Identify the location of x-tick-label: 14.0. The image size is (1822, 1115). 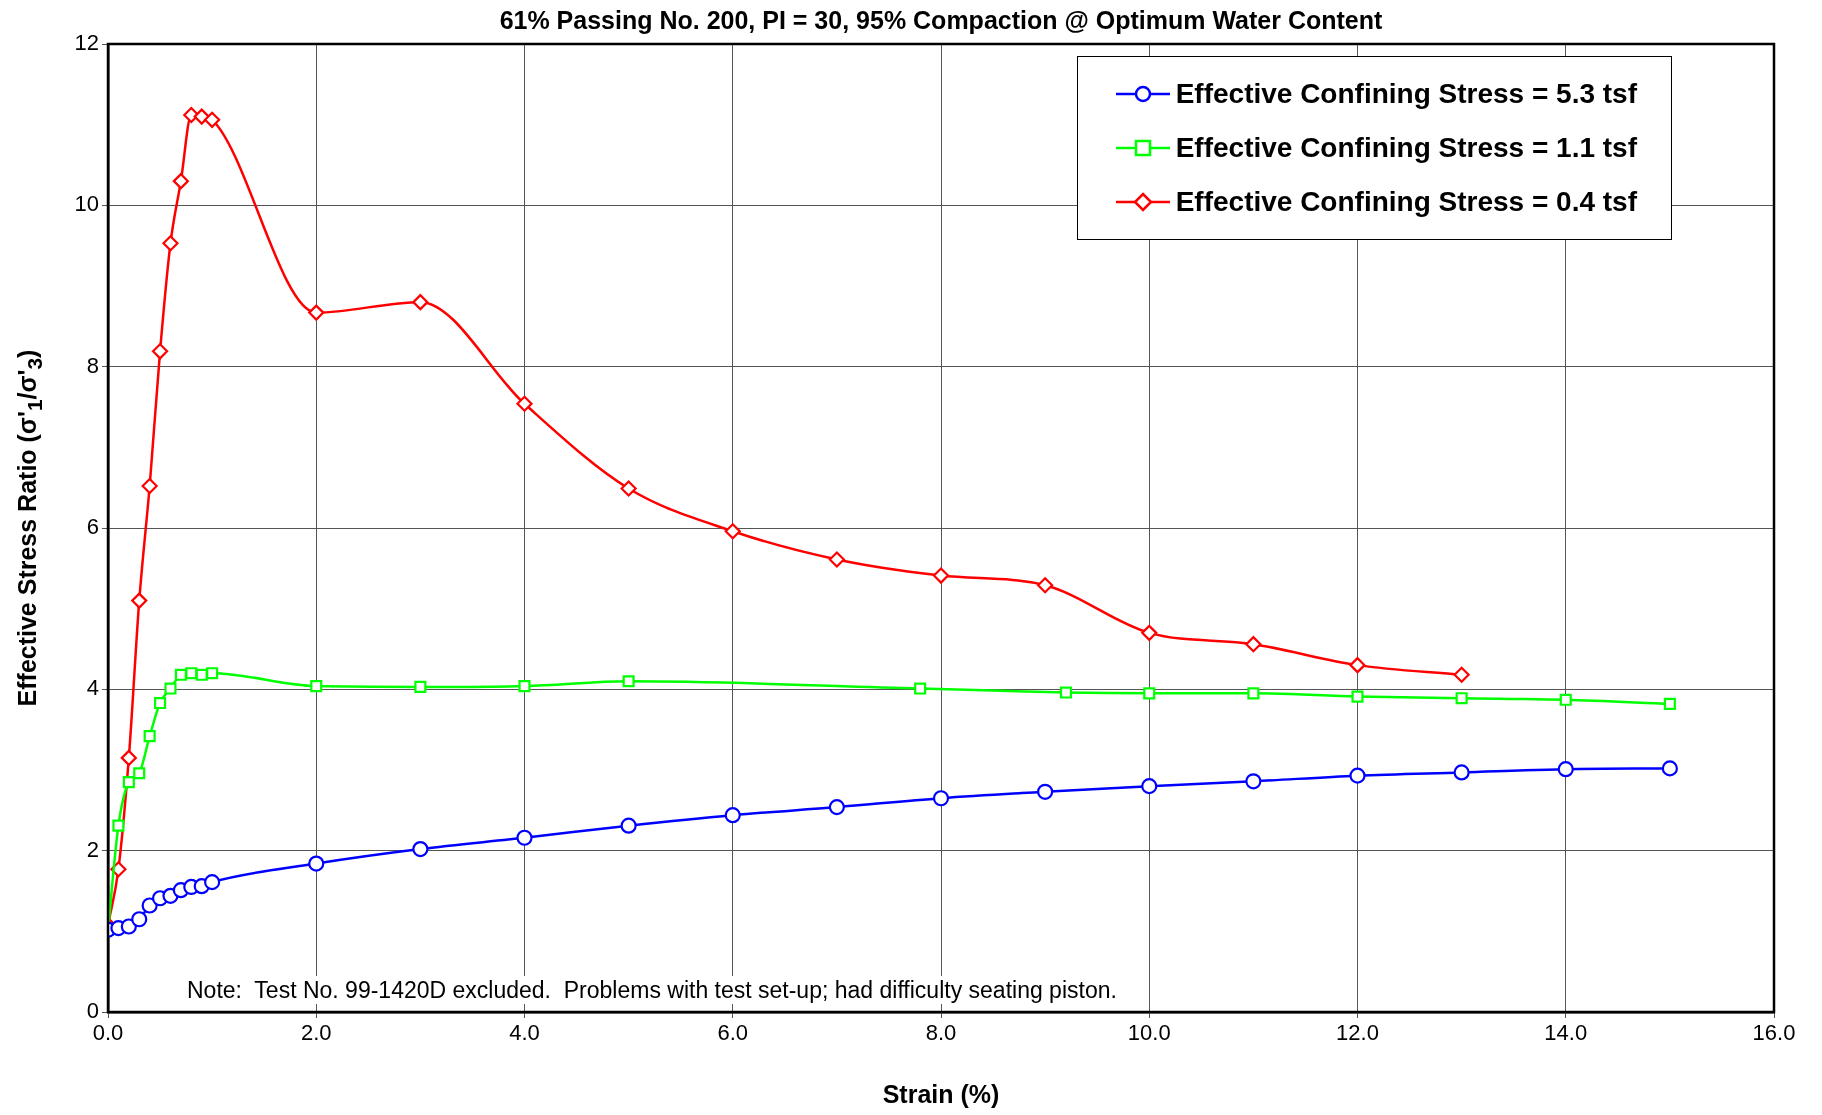
(1566, 1033).